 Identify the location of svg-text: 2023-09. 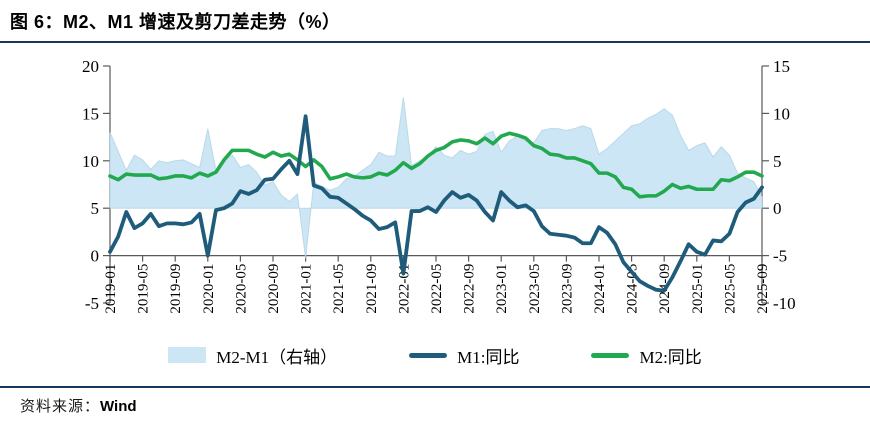
(567, 289).